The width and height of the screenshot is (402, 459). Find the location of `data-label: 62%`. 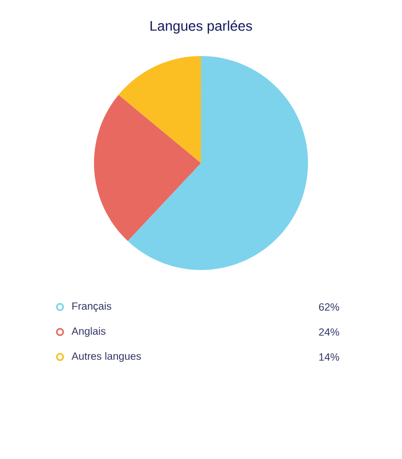

data-label: 62% is located at coordinates (329, 307).